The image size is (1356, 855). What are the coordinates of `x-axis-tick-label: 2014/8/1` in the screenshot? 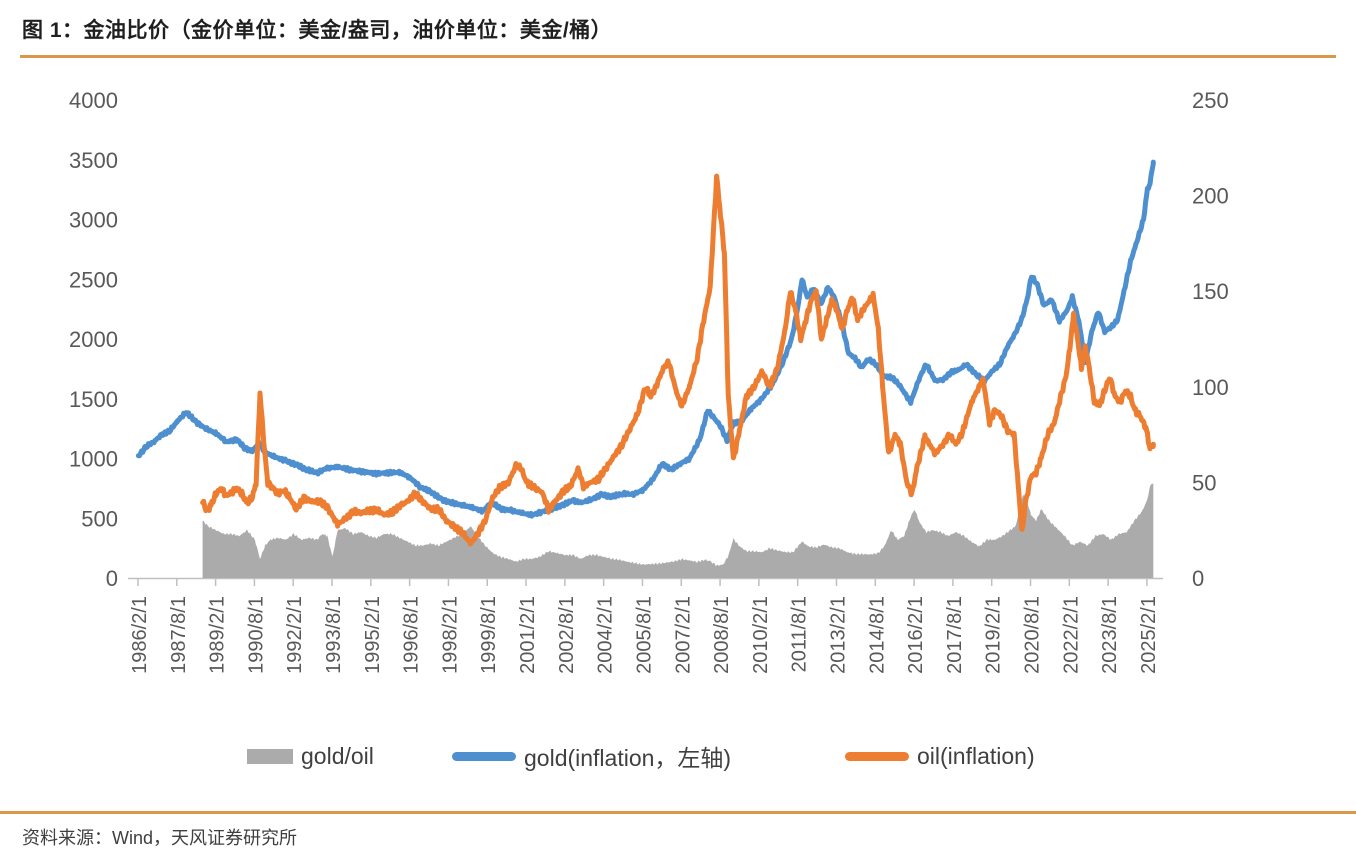 It's located at (877, 635).